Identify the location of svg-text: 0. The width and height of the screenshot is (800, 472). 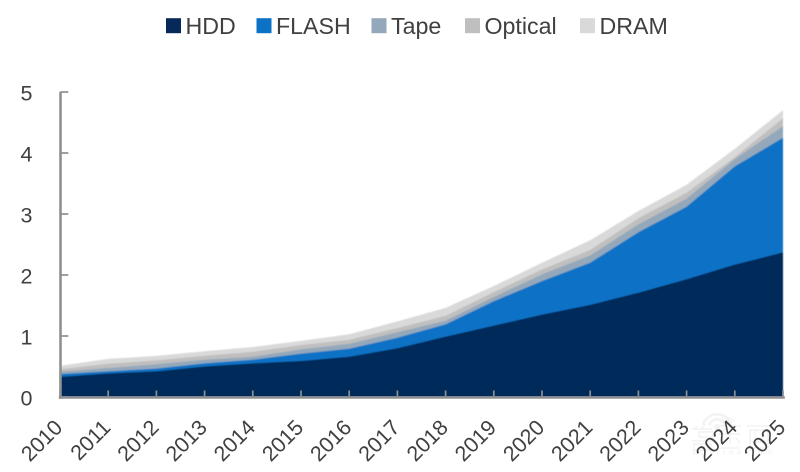
(27, 399).